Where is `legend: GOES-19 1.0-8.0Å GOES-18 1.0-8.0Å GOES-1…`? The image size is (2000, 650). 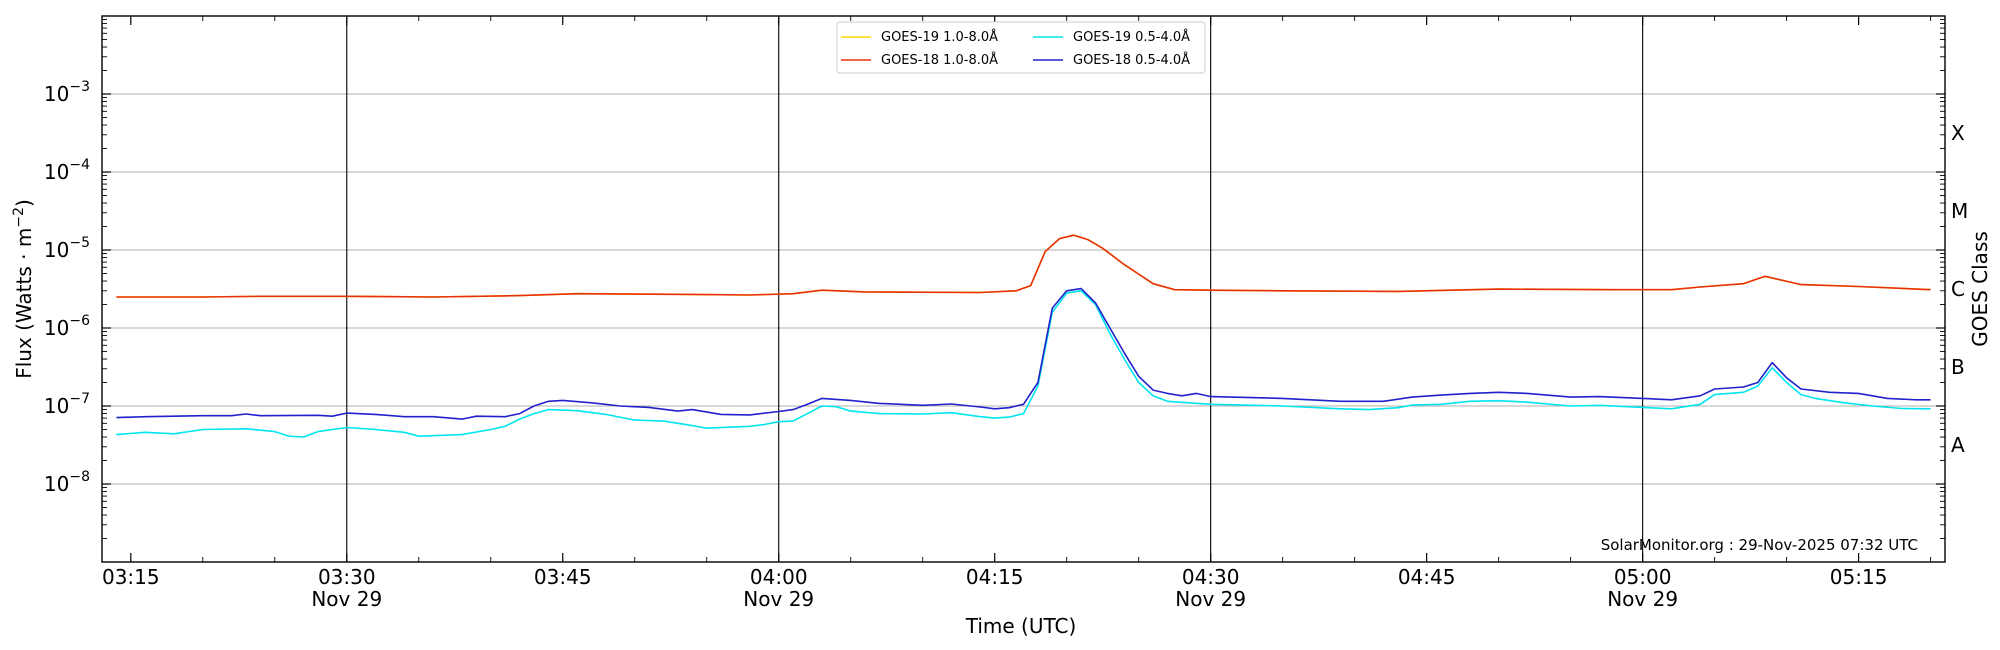 legend: GOES-19 1.0-8.0Å GOES-18 1.0-8.0Å GOES-1… is located at coordinates (1021, 47).